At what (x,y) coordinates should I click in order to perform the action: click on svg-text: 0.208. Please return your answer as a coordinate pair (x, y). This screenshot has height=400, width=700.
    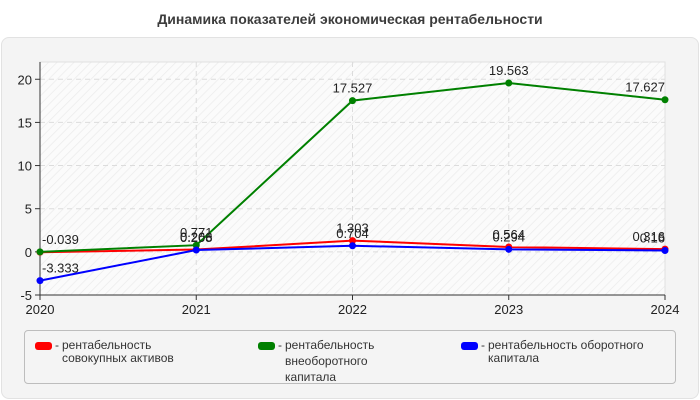
    Looking at the image, I should click on (196, 237).